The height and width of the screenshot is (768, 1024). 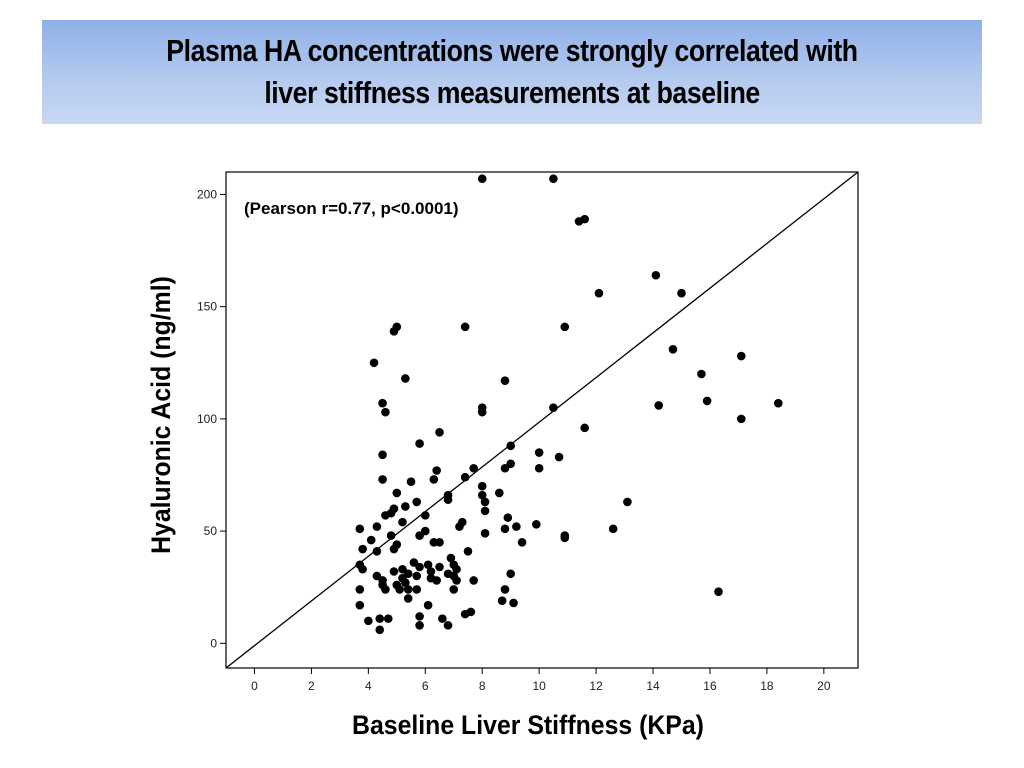 I want to click on x-tick-label: 0, so click(x=254, y=686).